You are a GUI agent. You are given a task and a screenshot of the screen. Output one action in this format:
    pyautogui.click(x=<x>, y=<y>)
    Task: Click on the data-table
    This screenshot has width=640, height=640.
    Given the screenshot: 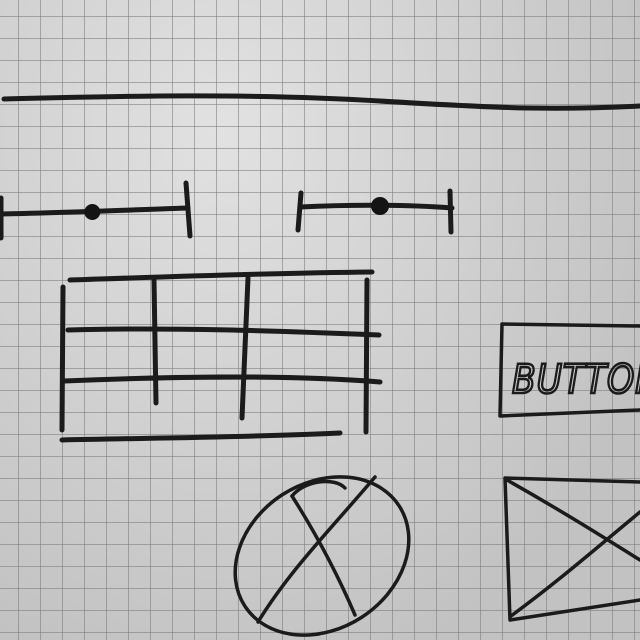 What is the action you would take?
    pyautogui.click(x=221, y=356)
    